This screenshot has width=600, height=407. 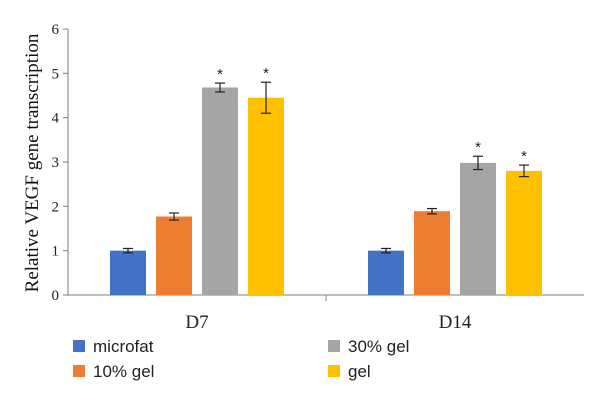 I want to click on y-axis-label: Relative VEGF gene transcription, so click(x=32, y=162).